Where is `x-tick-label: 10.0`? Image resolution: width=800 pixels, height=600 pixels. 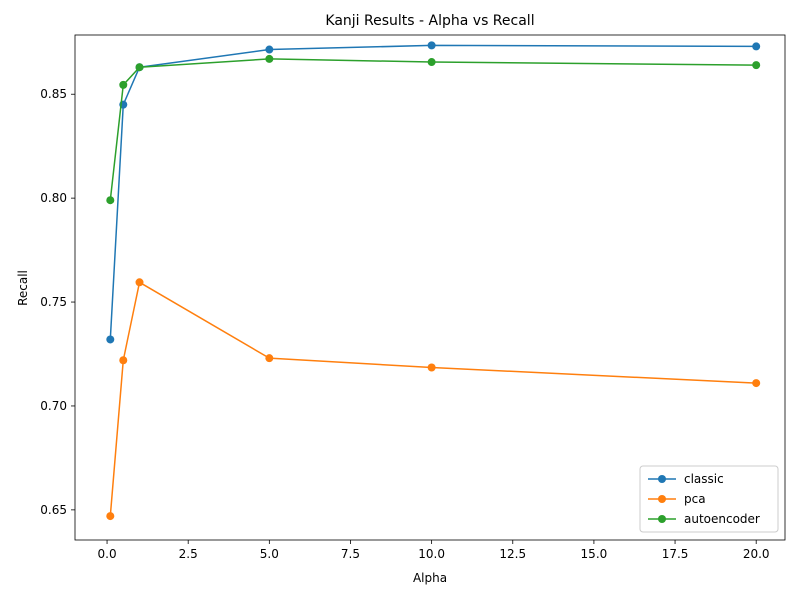
x-tick-label: 10.0 is located at coordinates (431, 554).